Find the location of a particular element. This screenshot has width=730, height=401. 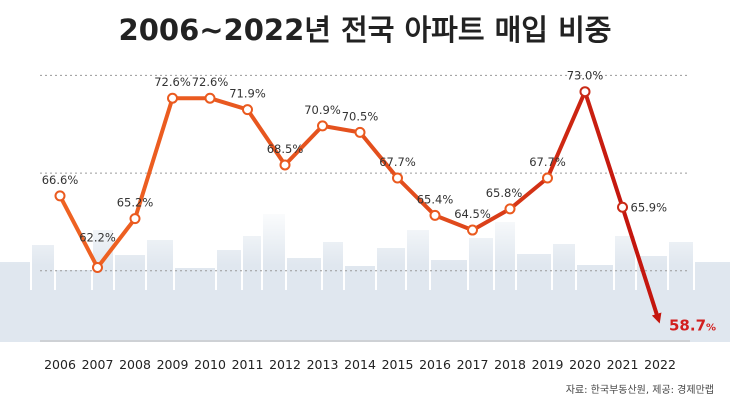

x-tick-label: 2009 is located at coordinates (173, 364).